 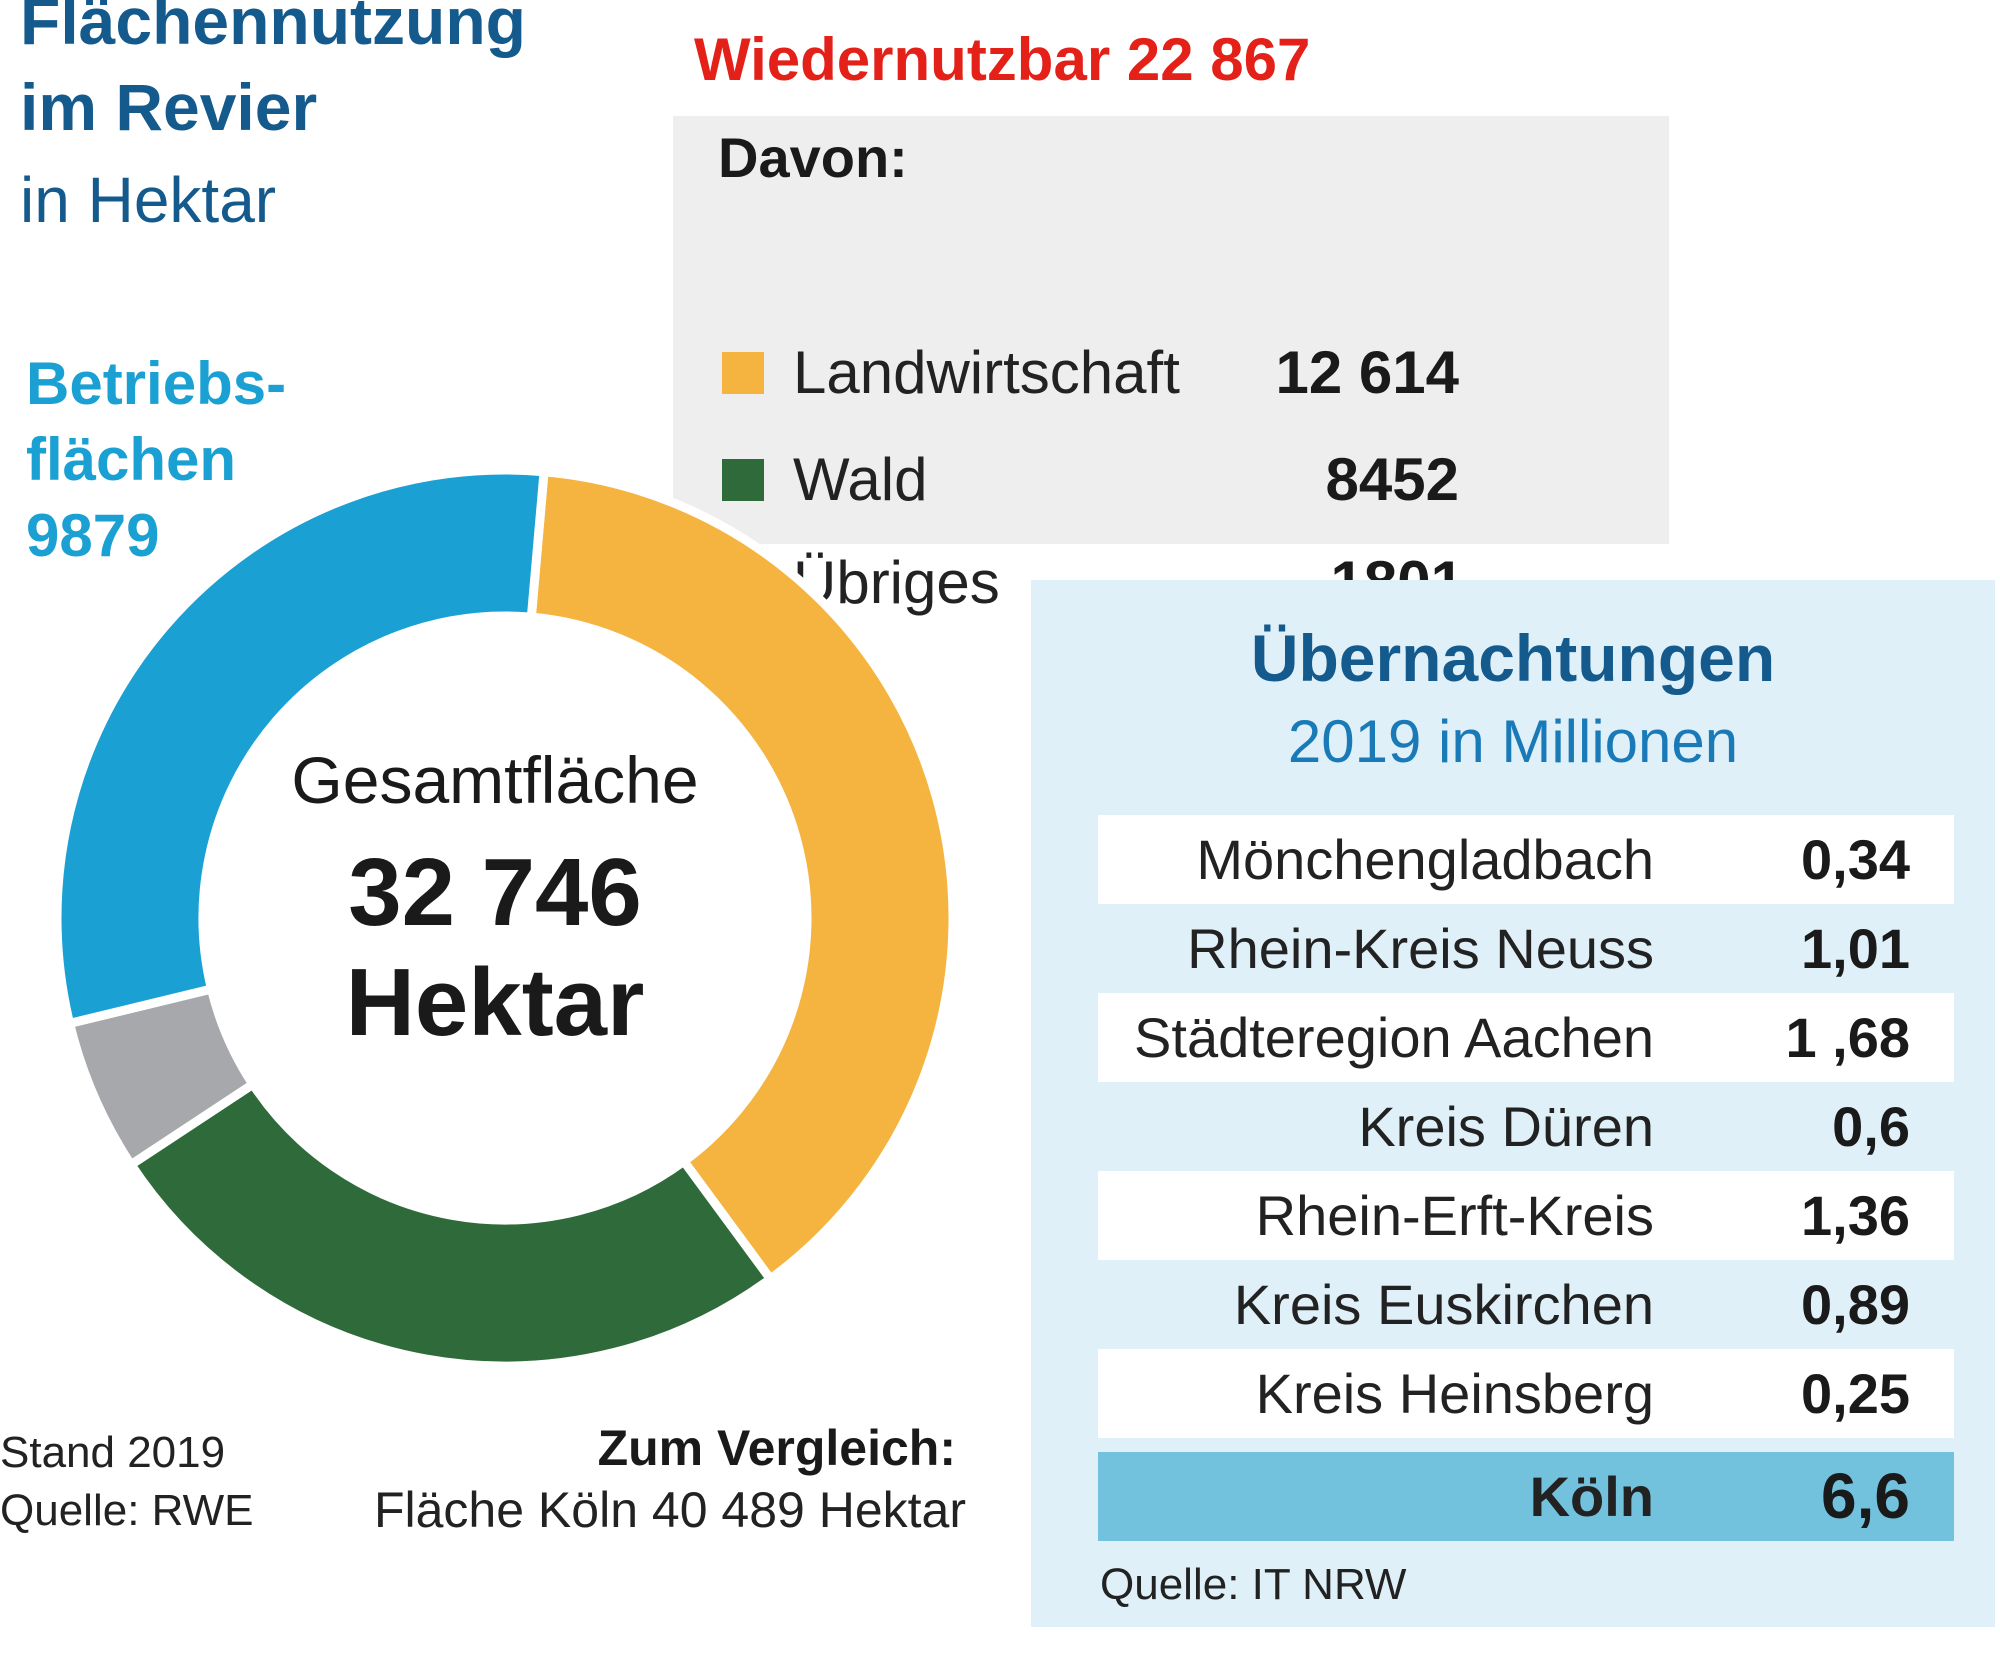 What do you see at coordinates (1513, 658) in the screenshot?
I see `uebernachtungen-title: Übernachtungen` at bounding box center [1513, 658].